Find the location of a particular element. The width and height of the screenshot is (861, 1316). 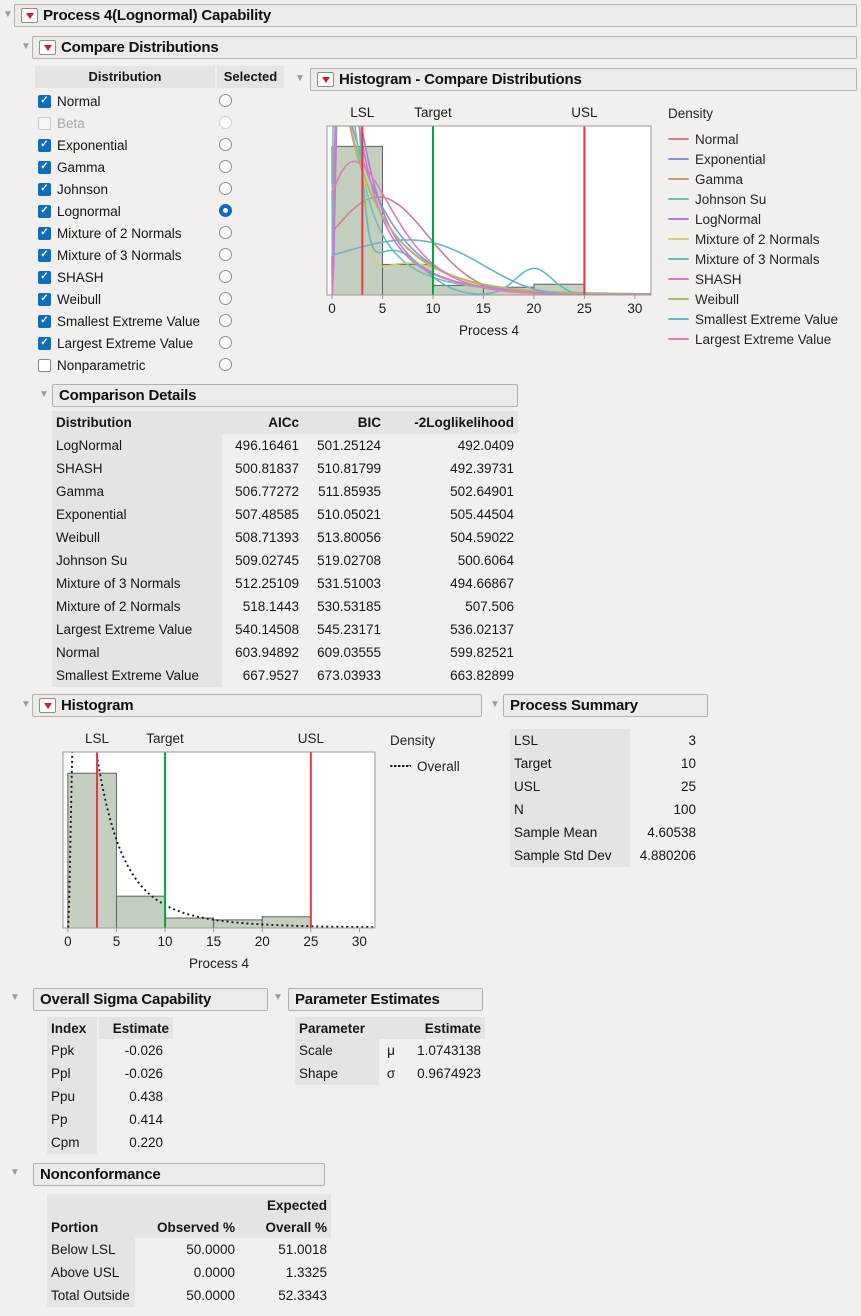

table-row: Ppl -0.026 is located at coordinates (109, 1073).